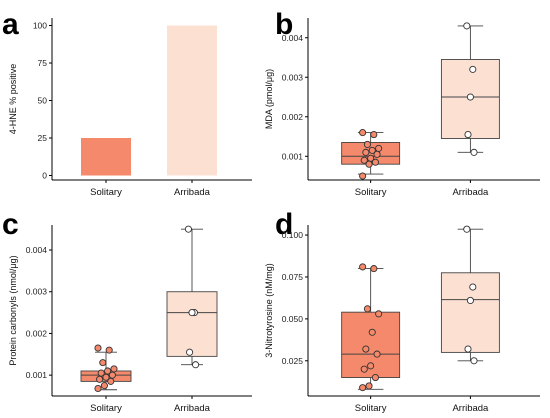 The image size is (550, 418). Describe the element at coordinates (293, 277) in the screenshot. I see `panel-d-y-tick-label: 0.075` at that location.